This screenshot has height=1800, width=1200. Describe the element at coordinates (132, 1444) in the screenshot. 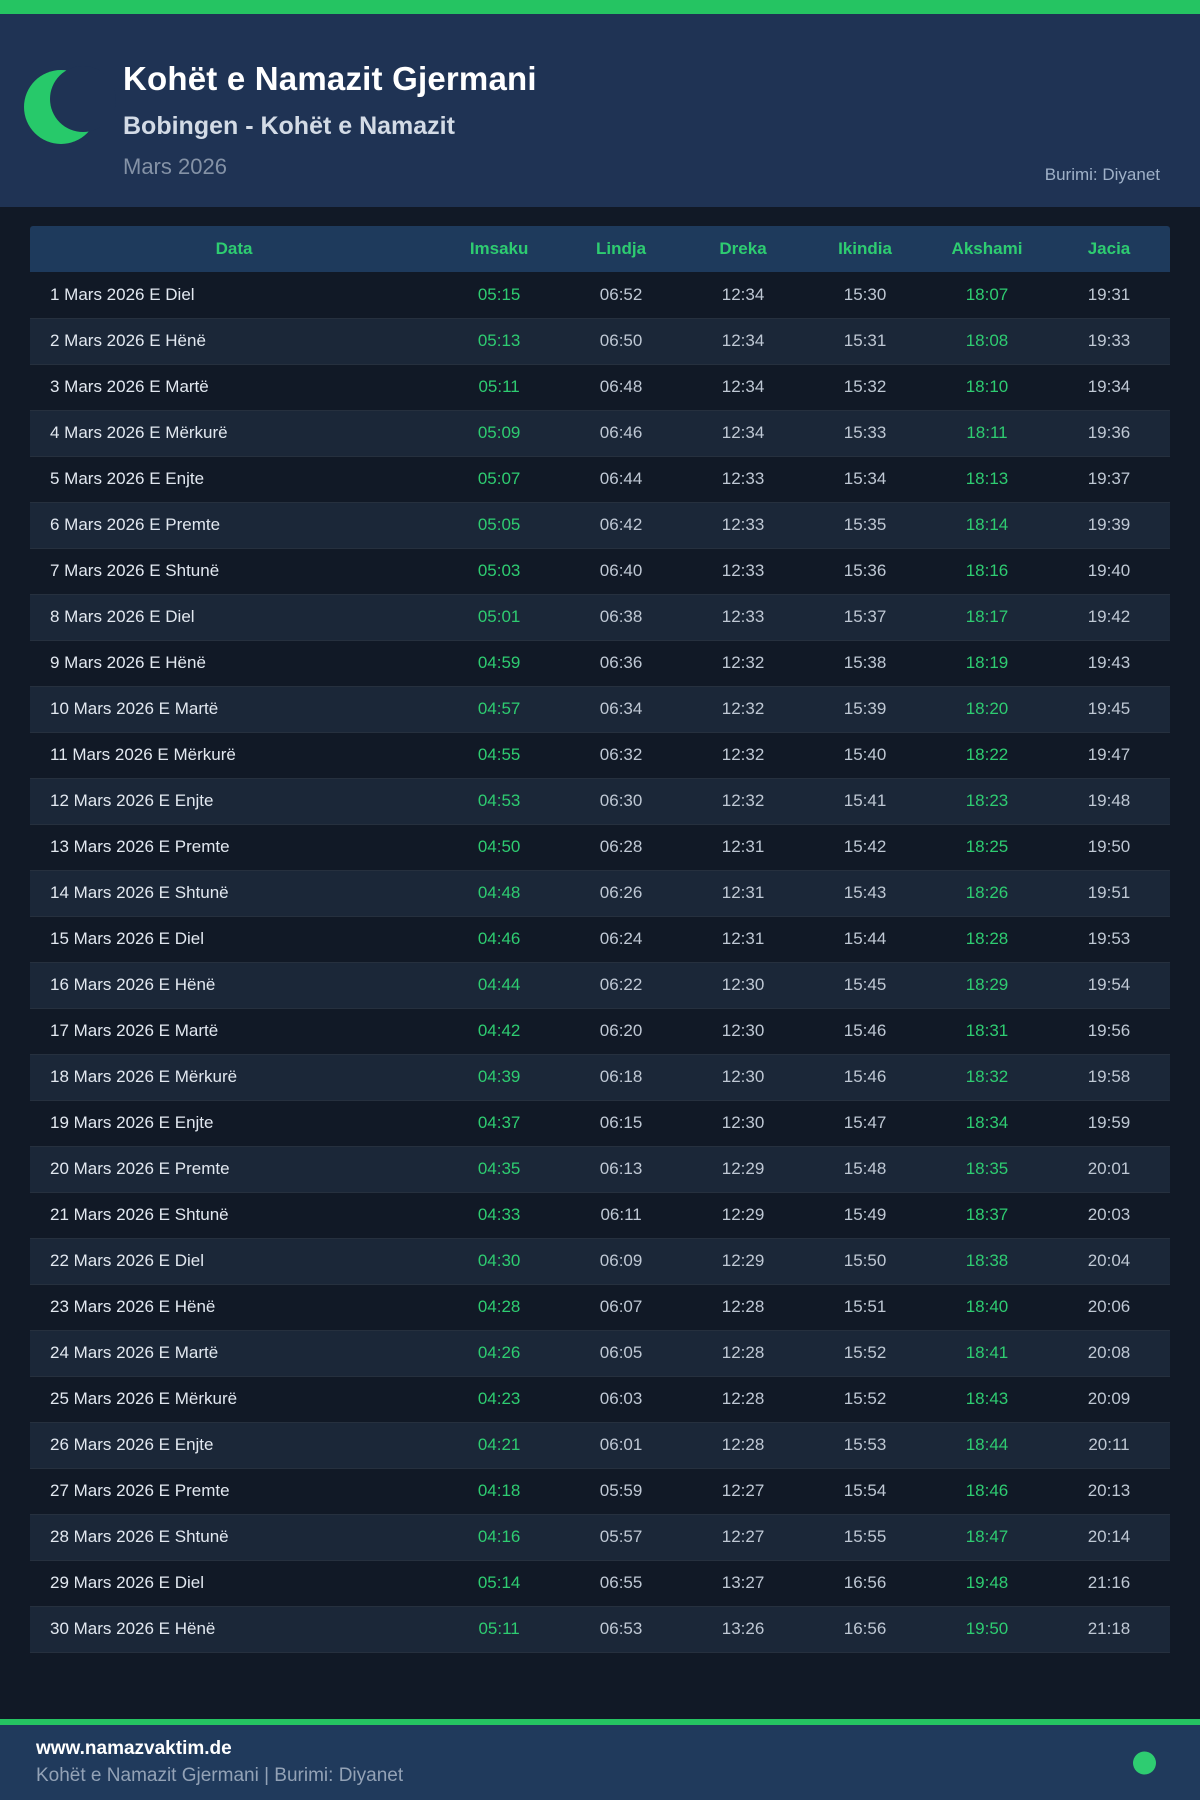

I see `data-cell: 26 Mars 2026 E Enjte` at that location.